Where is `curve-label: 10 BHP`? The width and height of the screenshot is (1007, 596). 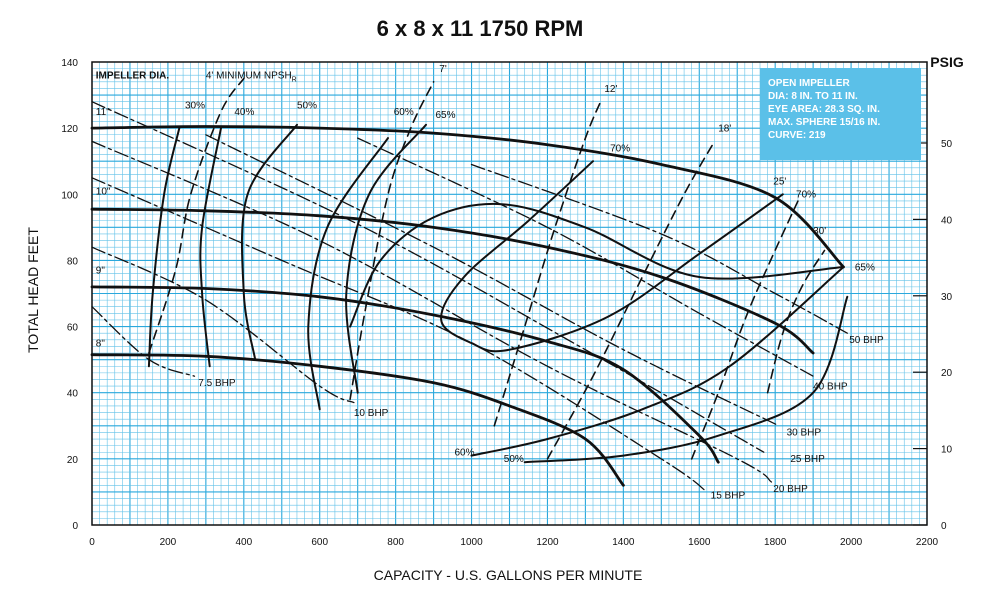
curve-label: 10 BHP is located at coordinates (371, 413).